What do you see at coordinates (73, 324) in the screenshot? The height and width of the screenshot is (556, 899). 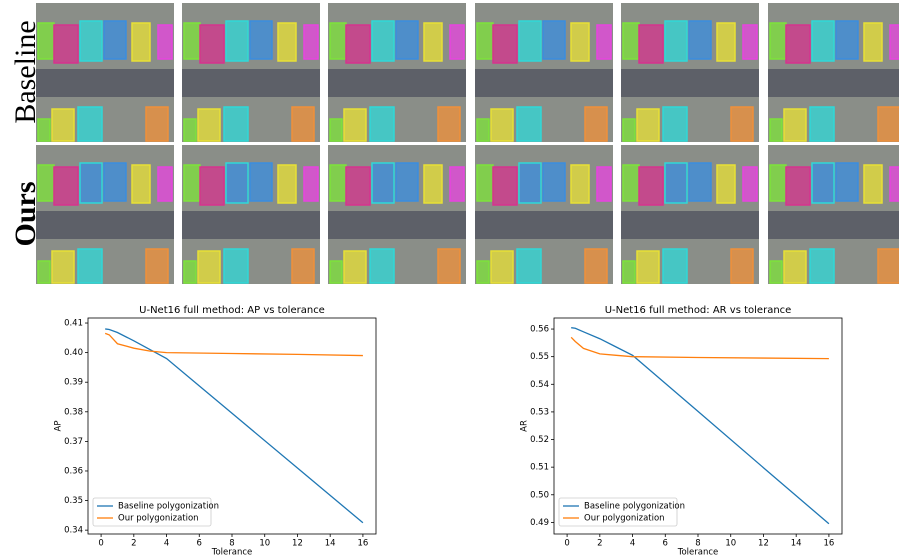 I see `y-tick-label: 0.41` at bounding box center [73, 324].